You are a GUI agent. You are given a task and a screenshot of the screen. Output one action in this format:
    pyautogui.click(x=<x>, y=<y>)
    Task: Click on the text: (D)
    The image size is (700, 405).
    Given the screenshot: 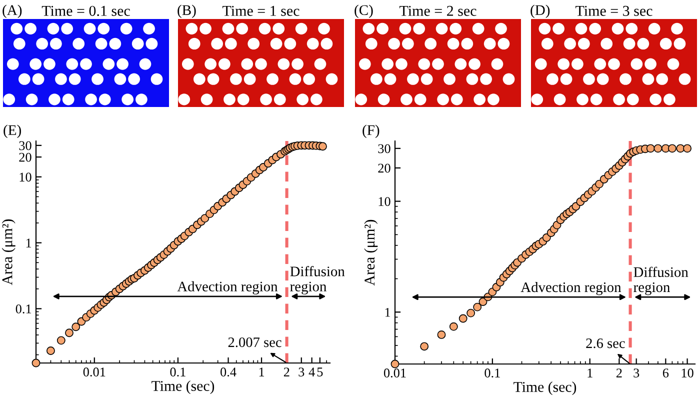 What is the action you would take?
    pyautogui.click(x=540, y=11)
    